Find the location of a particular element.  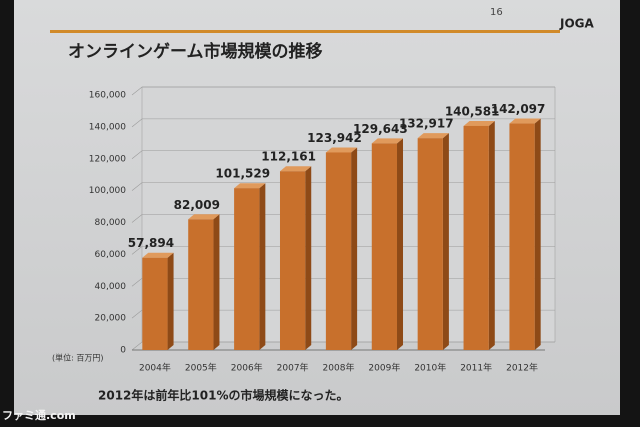

y-tick-label: 60,000 is located at coordinates (111, 255).